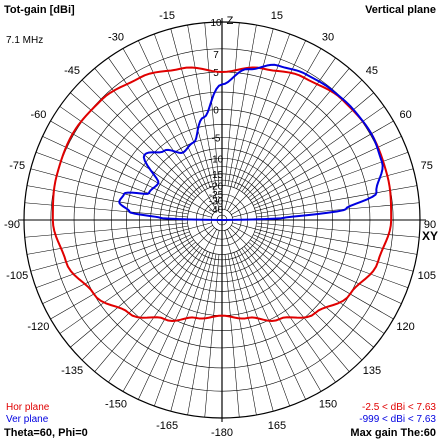 Image resolution: width=442 pixels, height=442 pixels. I want to click on frequency-label: 7.1 MHz, so click(25, 40).